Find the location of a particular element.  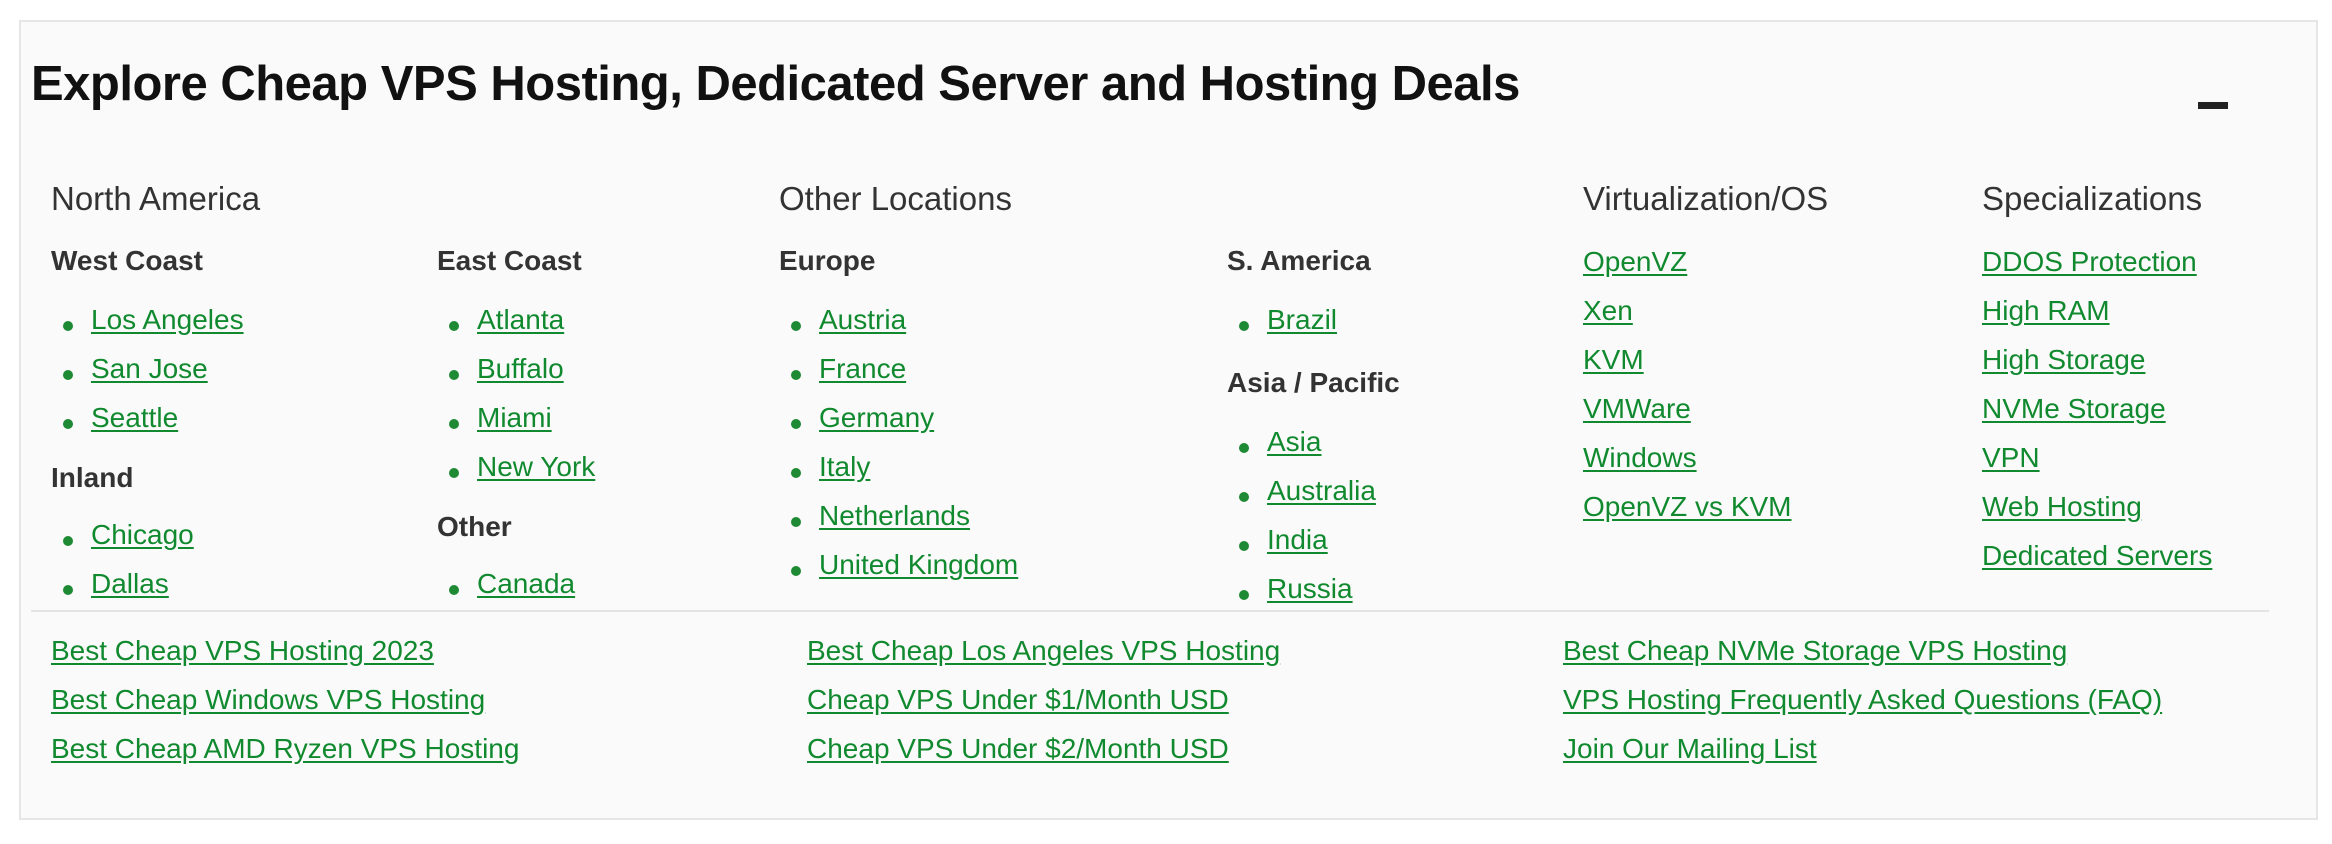

list-item: Best Cheap VPS Hosting 2023 is located at coordinates (285, 658).